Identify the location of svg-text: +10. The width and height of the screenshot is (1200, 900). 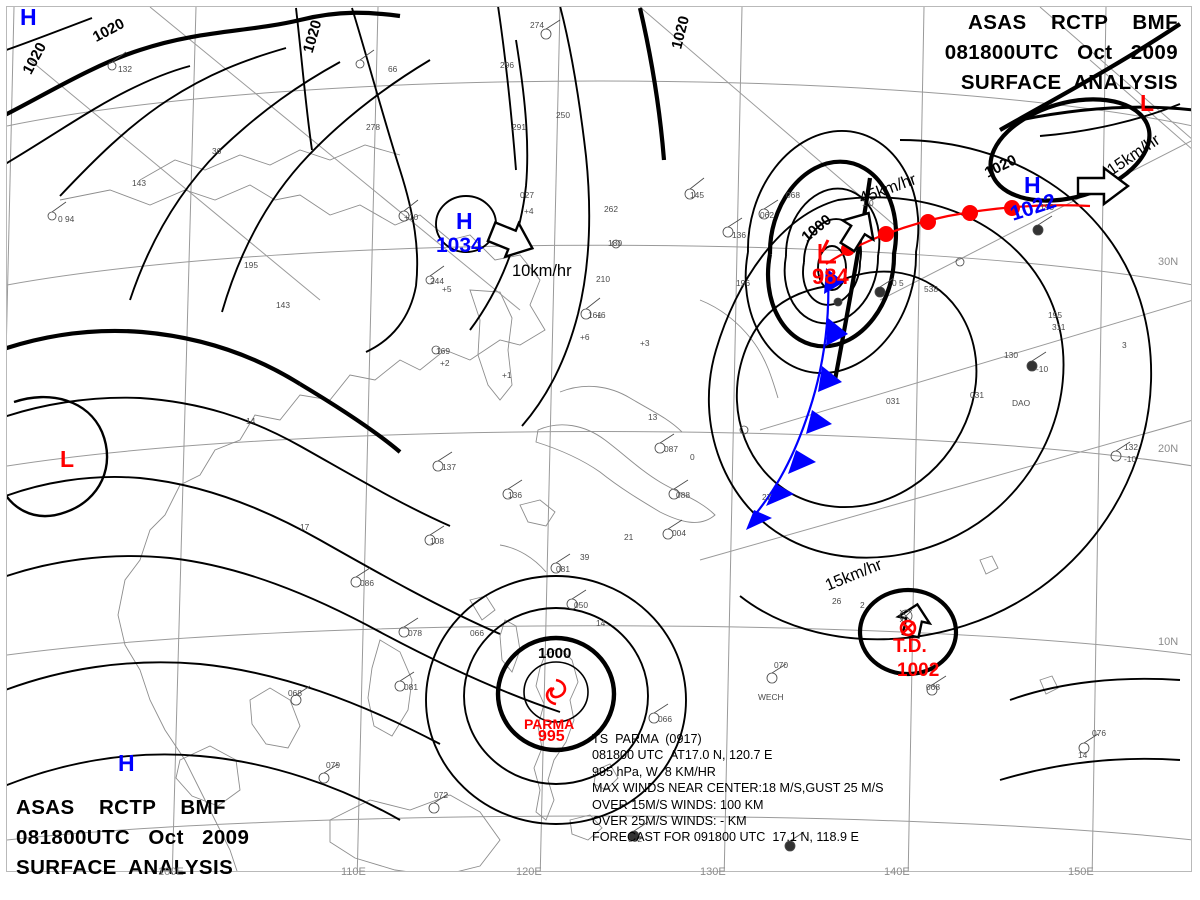
(411, 217).